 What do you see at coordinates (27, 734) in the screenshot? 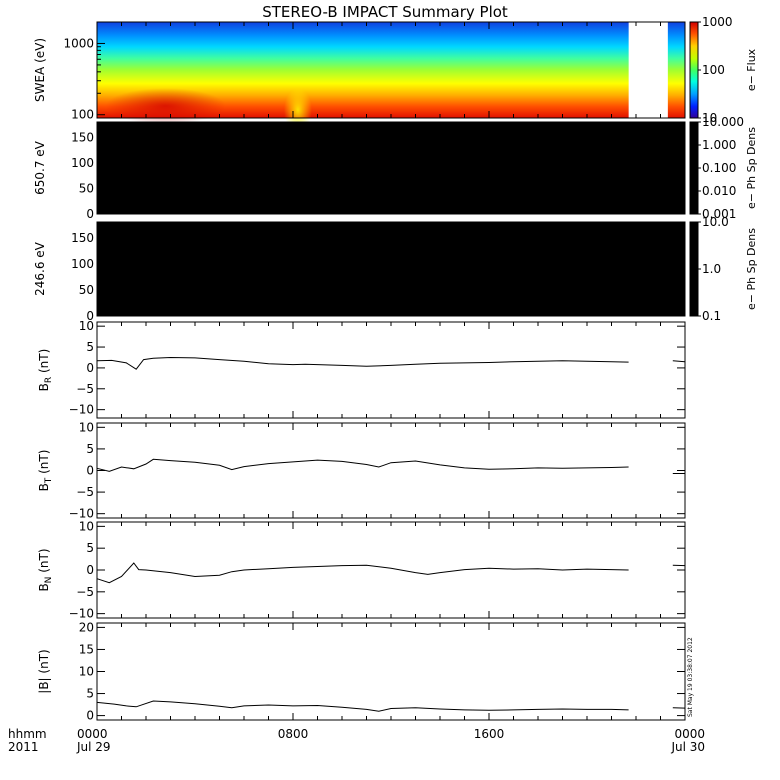
I see `hhmm-label: hhmm` at bounding box center [27, 734].